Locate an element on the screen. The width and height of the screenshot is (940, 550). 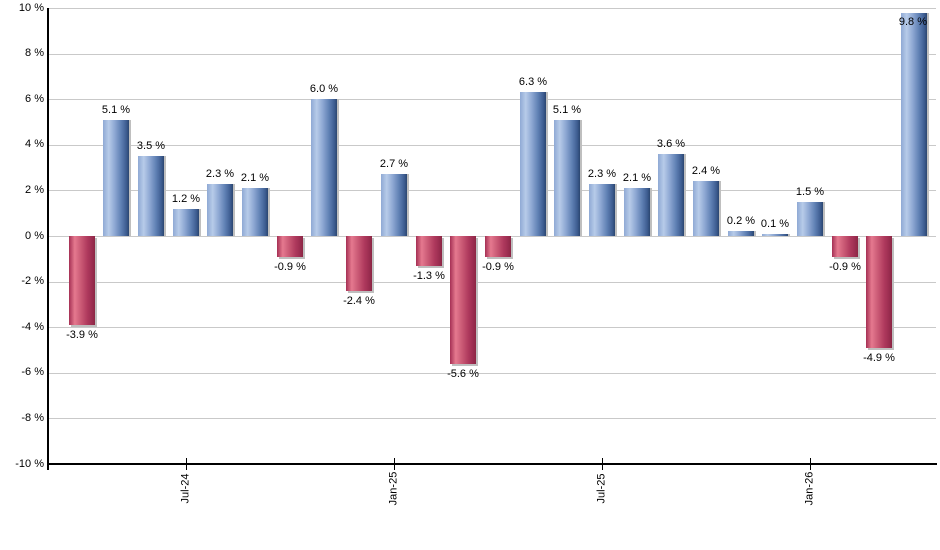
bar-value-label: 0.2 % is located at coordinates (741, 221).